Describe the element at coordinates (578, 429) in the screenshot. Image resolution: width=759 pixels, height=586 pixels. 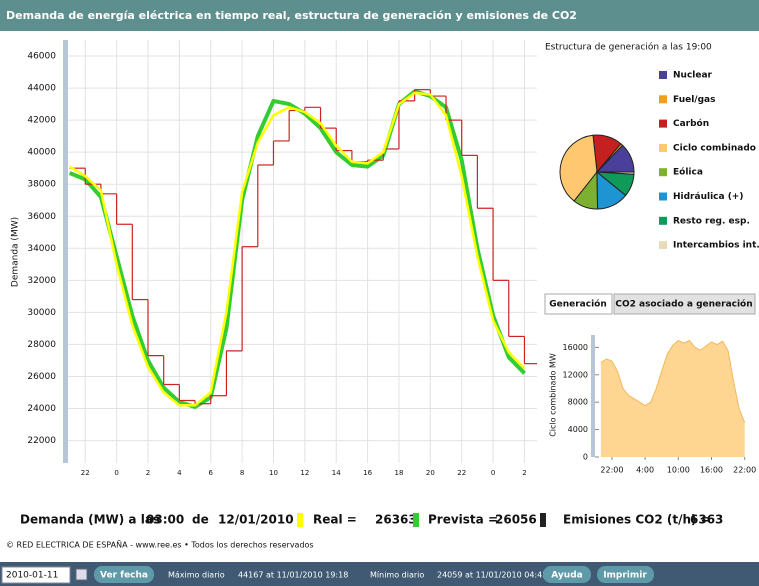
I see `y-tick-label: 4000` at that location.